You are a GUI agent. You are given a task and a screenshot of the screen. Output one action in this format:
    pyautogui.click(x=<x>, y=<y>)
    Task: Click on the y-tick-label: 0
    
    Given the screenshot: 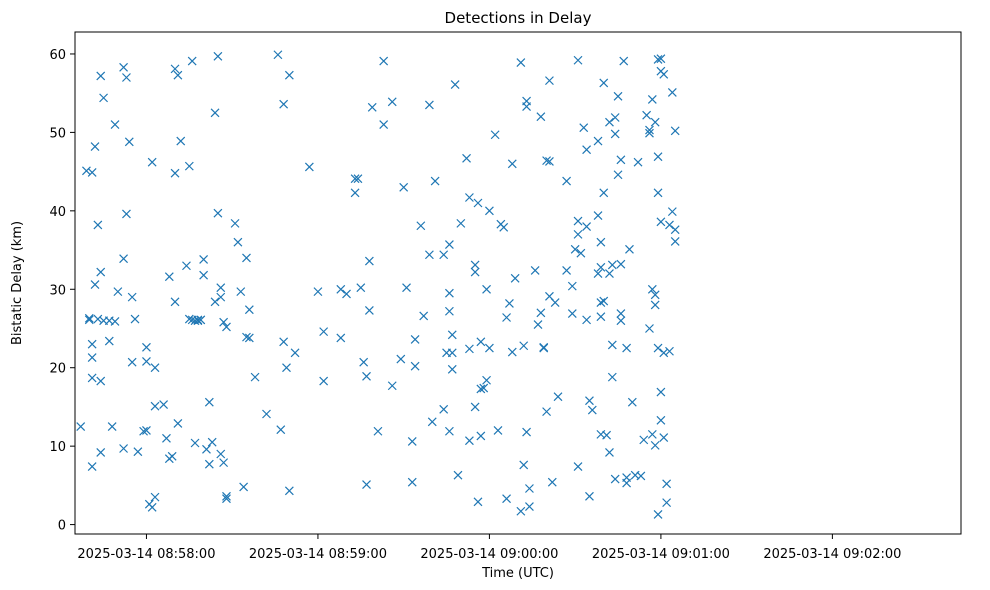 What is the action you would take?
    pyautogui.click(x=62, y=526)
    